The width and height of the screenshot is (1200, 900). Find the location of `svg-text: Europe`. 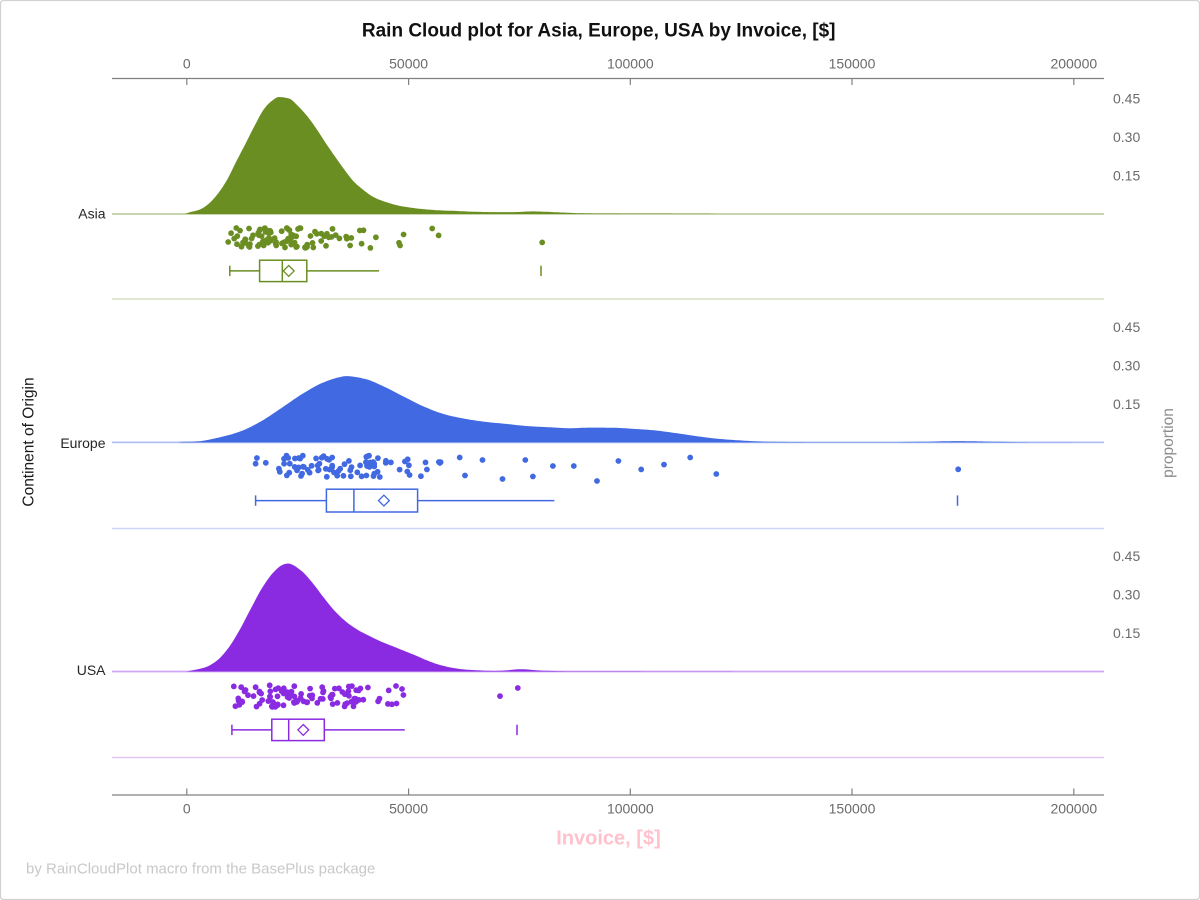

svg-text: Europe is located at coordinates (82, 443).